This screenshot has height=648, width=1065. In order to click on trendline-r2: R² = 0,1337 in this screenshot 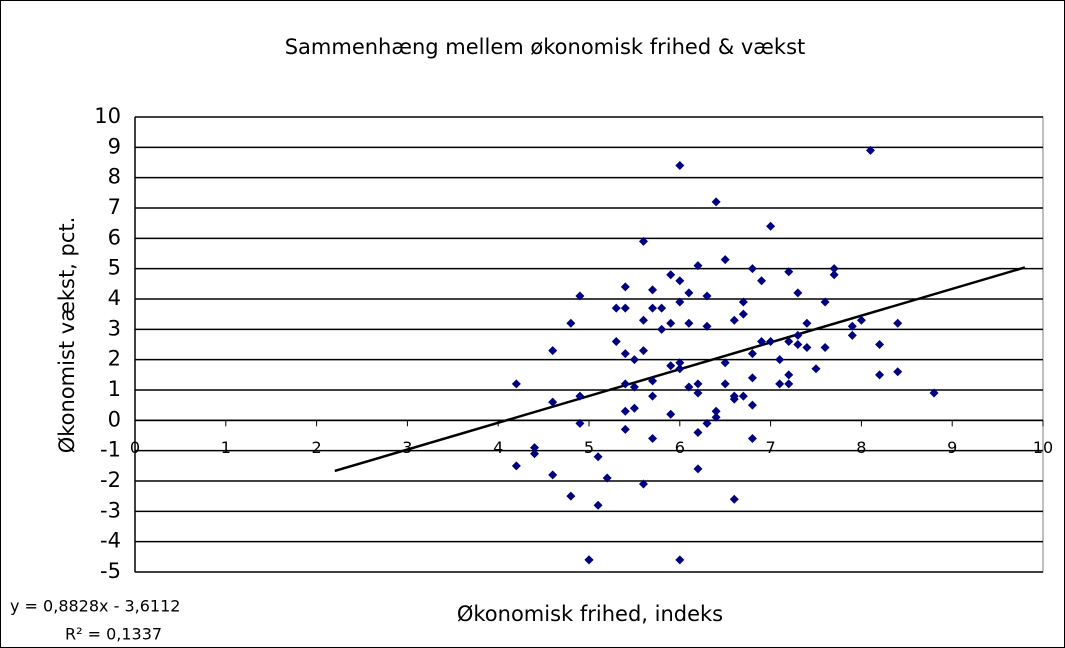, I will do `click(113, 634)`.